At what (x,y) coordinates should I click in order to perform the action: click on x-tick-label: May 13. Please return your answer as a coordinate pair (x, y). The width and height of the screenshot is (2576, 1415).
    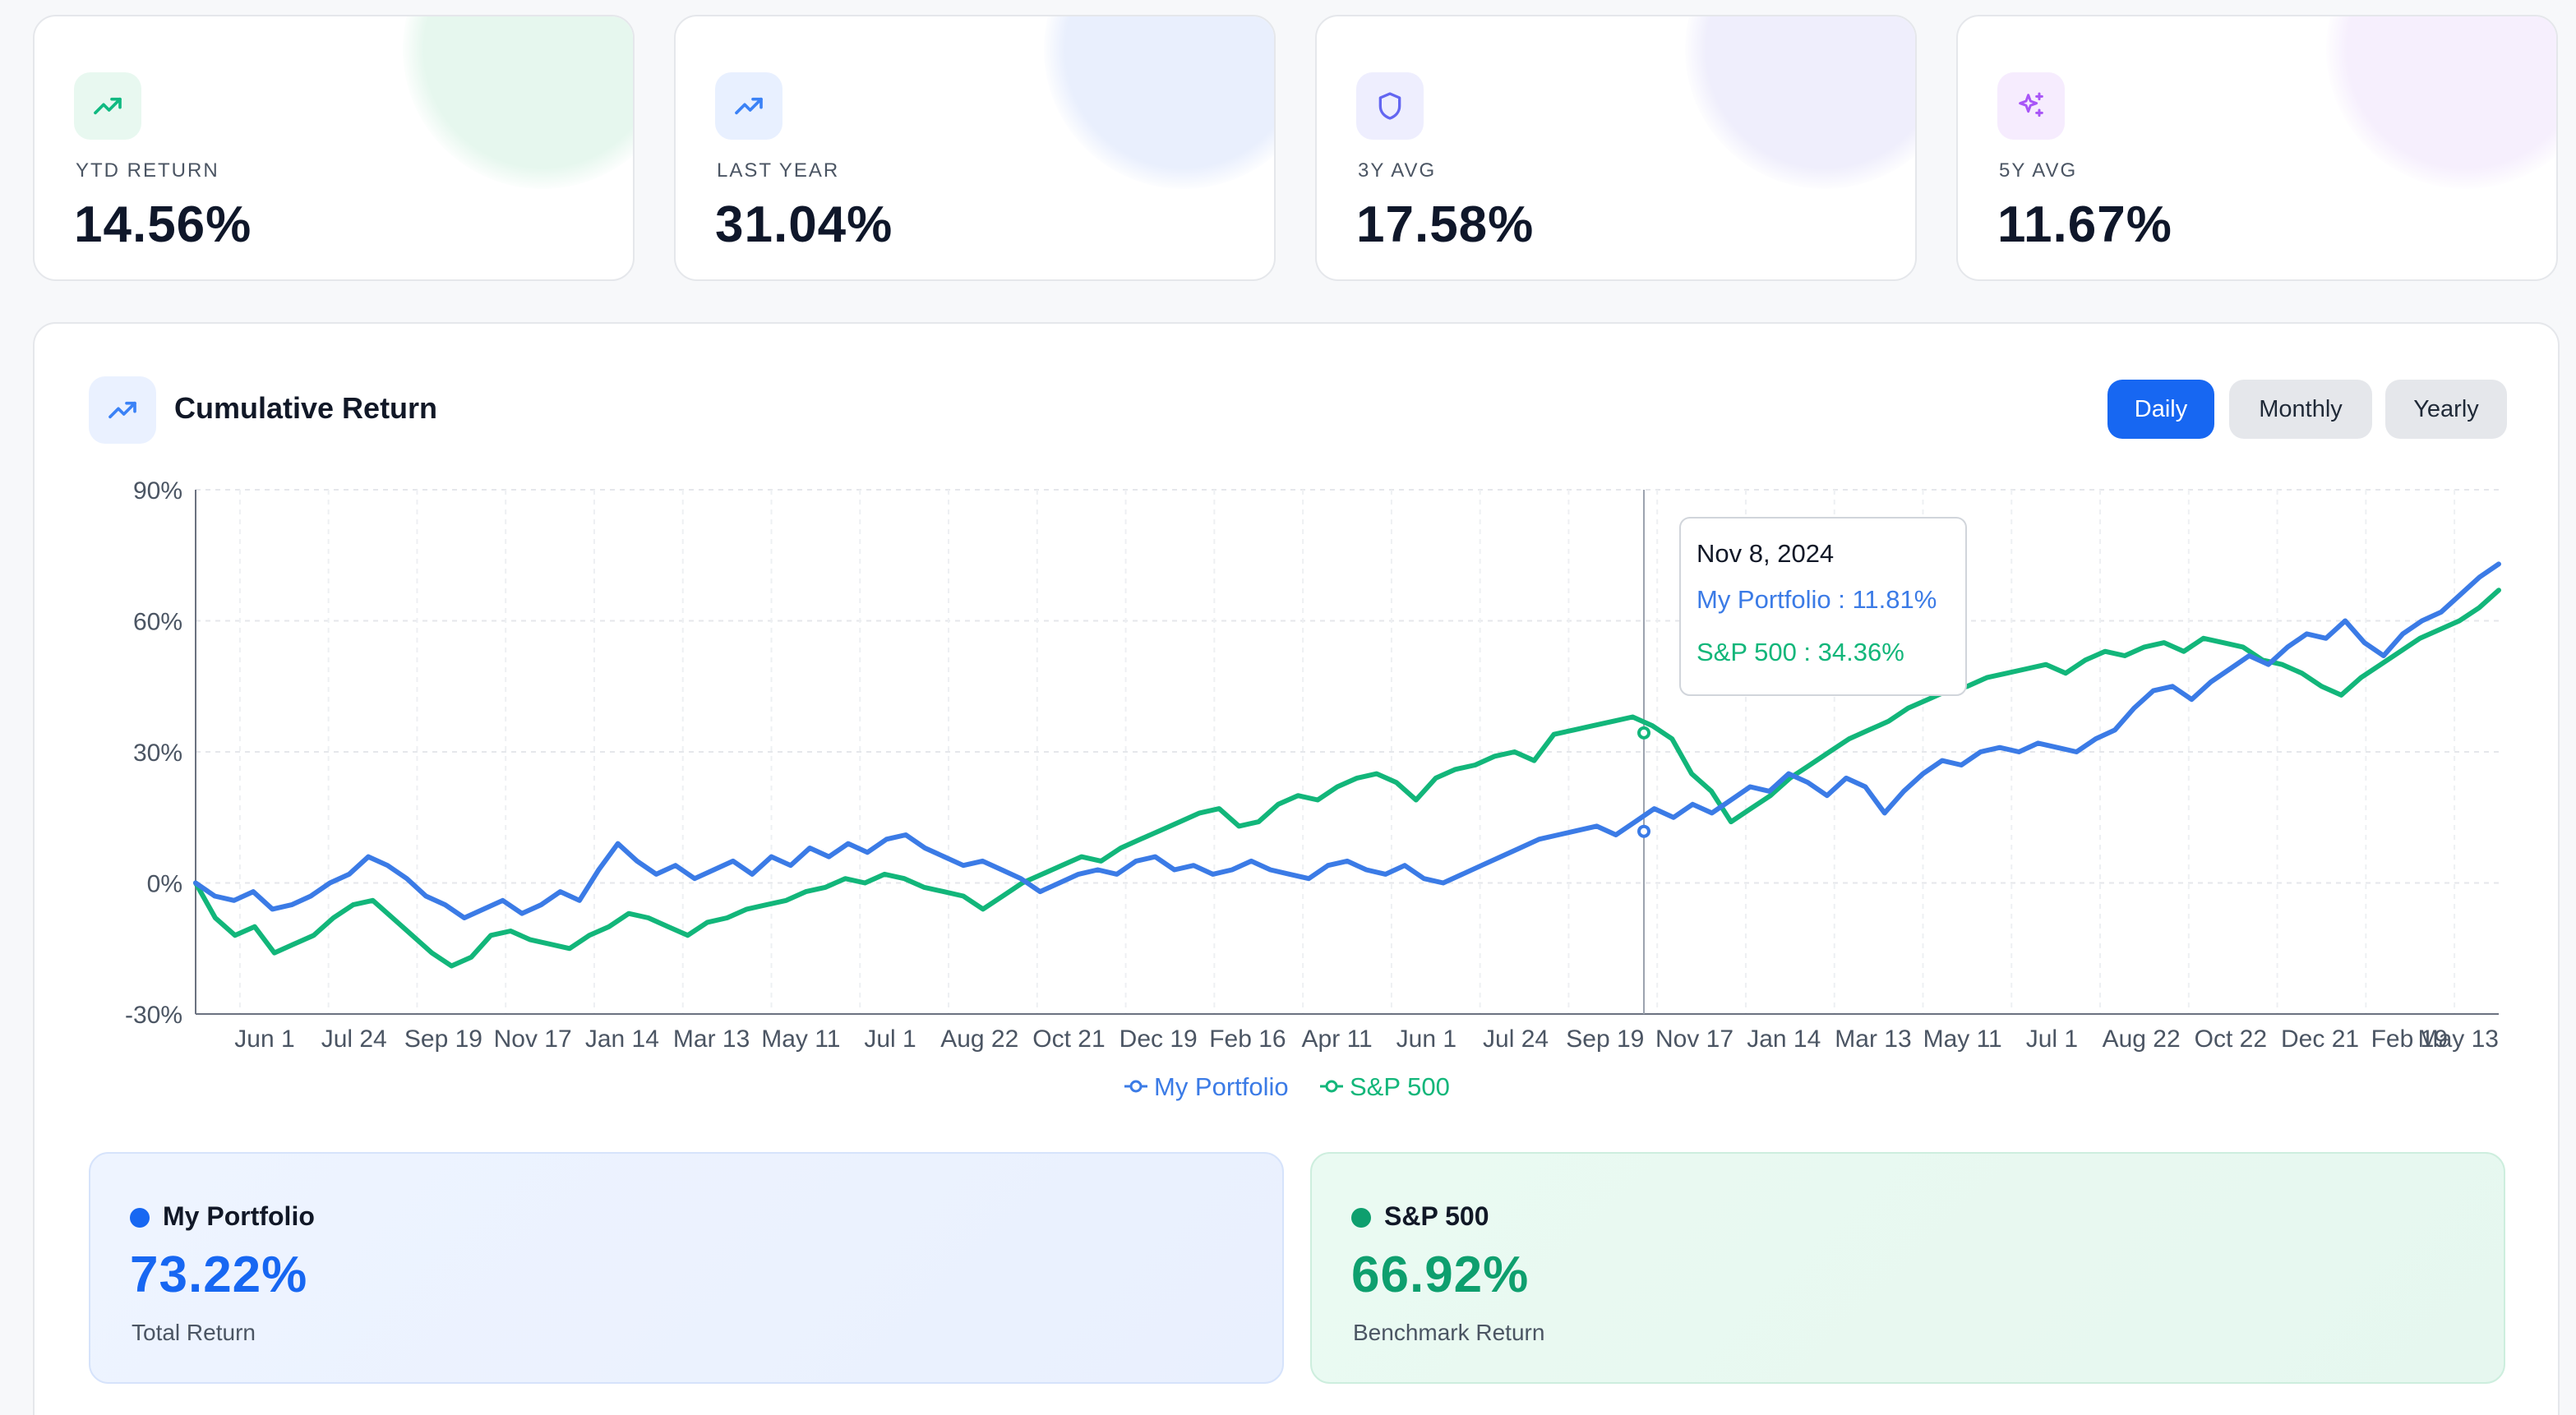
    Looking at the image, I should click on (2459, 1039).